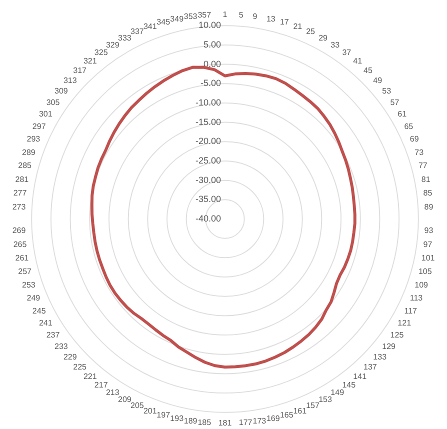 This screenshot has width=447, height=429. What do you see at coordinates (150, 27) in the screenshot?
I see `spoke-label: 341` at bounding box center [150, 27].